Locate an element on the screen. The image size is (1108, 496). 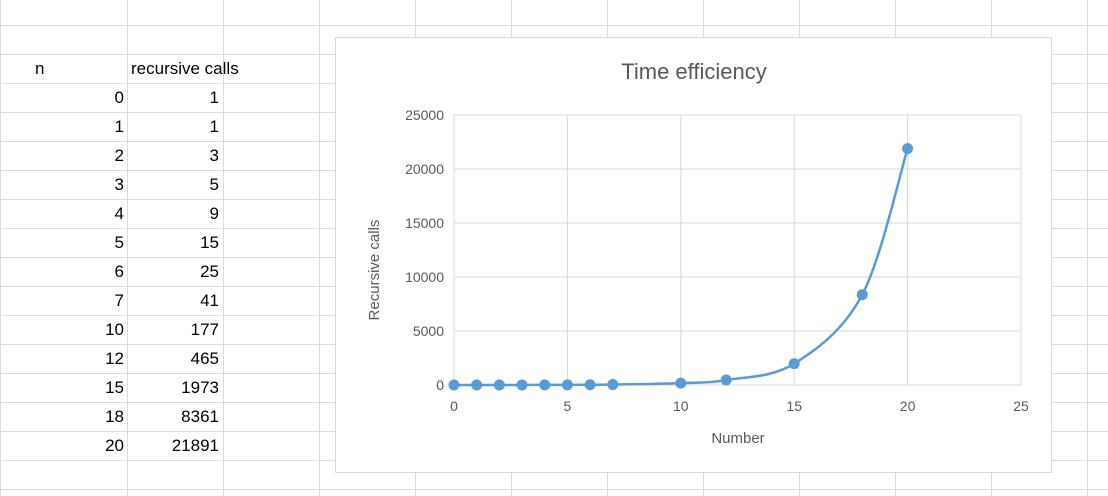
cell-n: 4 is located at coordinates (119, 213).